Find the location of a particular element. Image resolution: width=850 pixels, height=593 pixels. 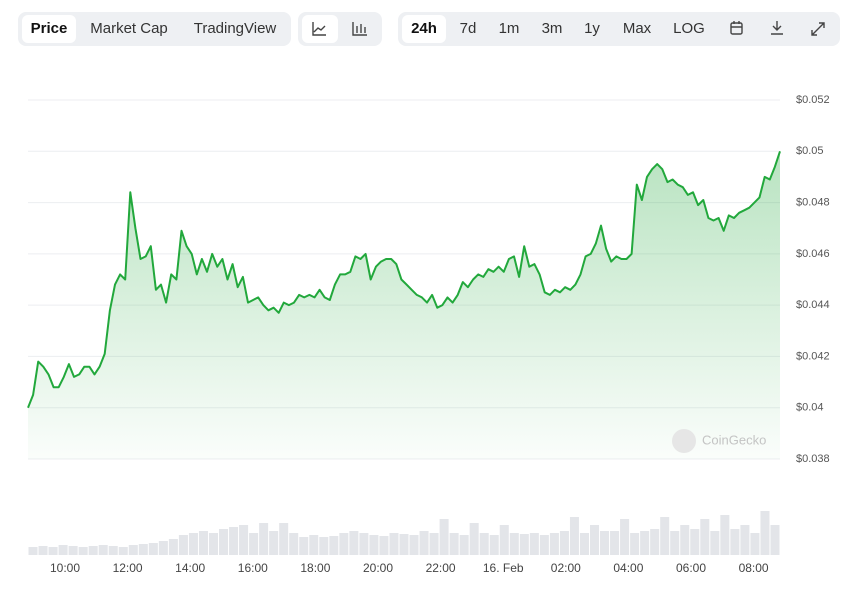

y-tick-label: $0.052 is located at coordinates (813, 100).